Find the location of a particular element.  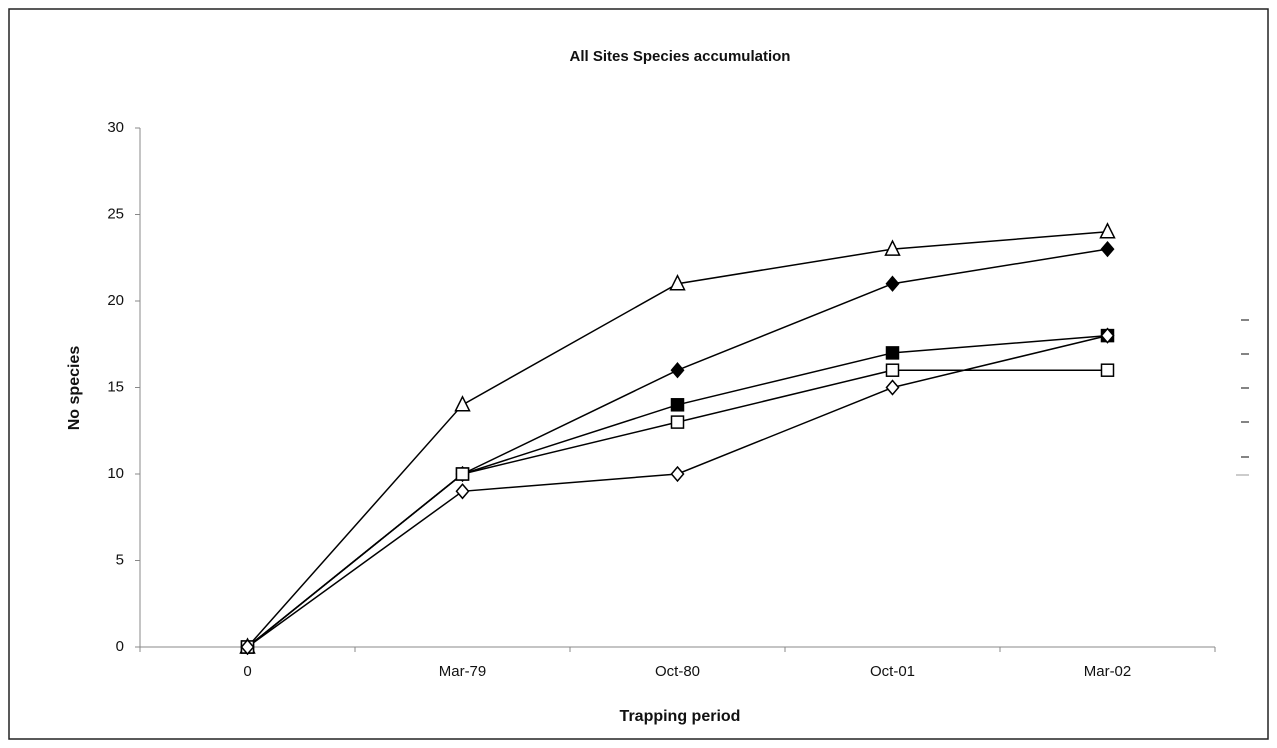

y-tick-label: 0 is located at coordinates (120, 646).